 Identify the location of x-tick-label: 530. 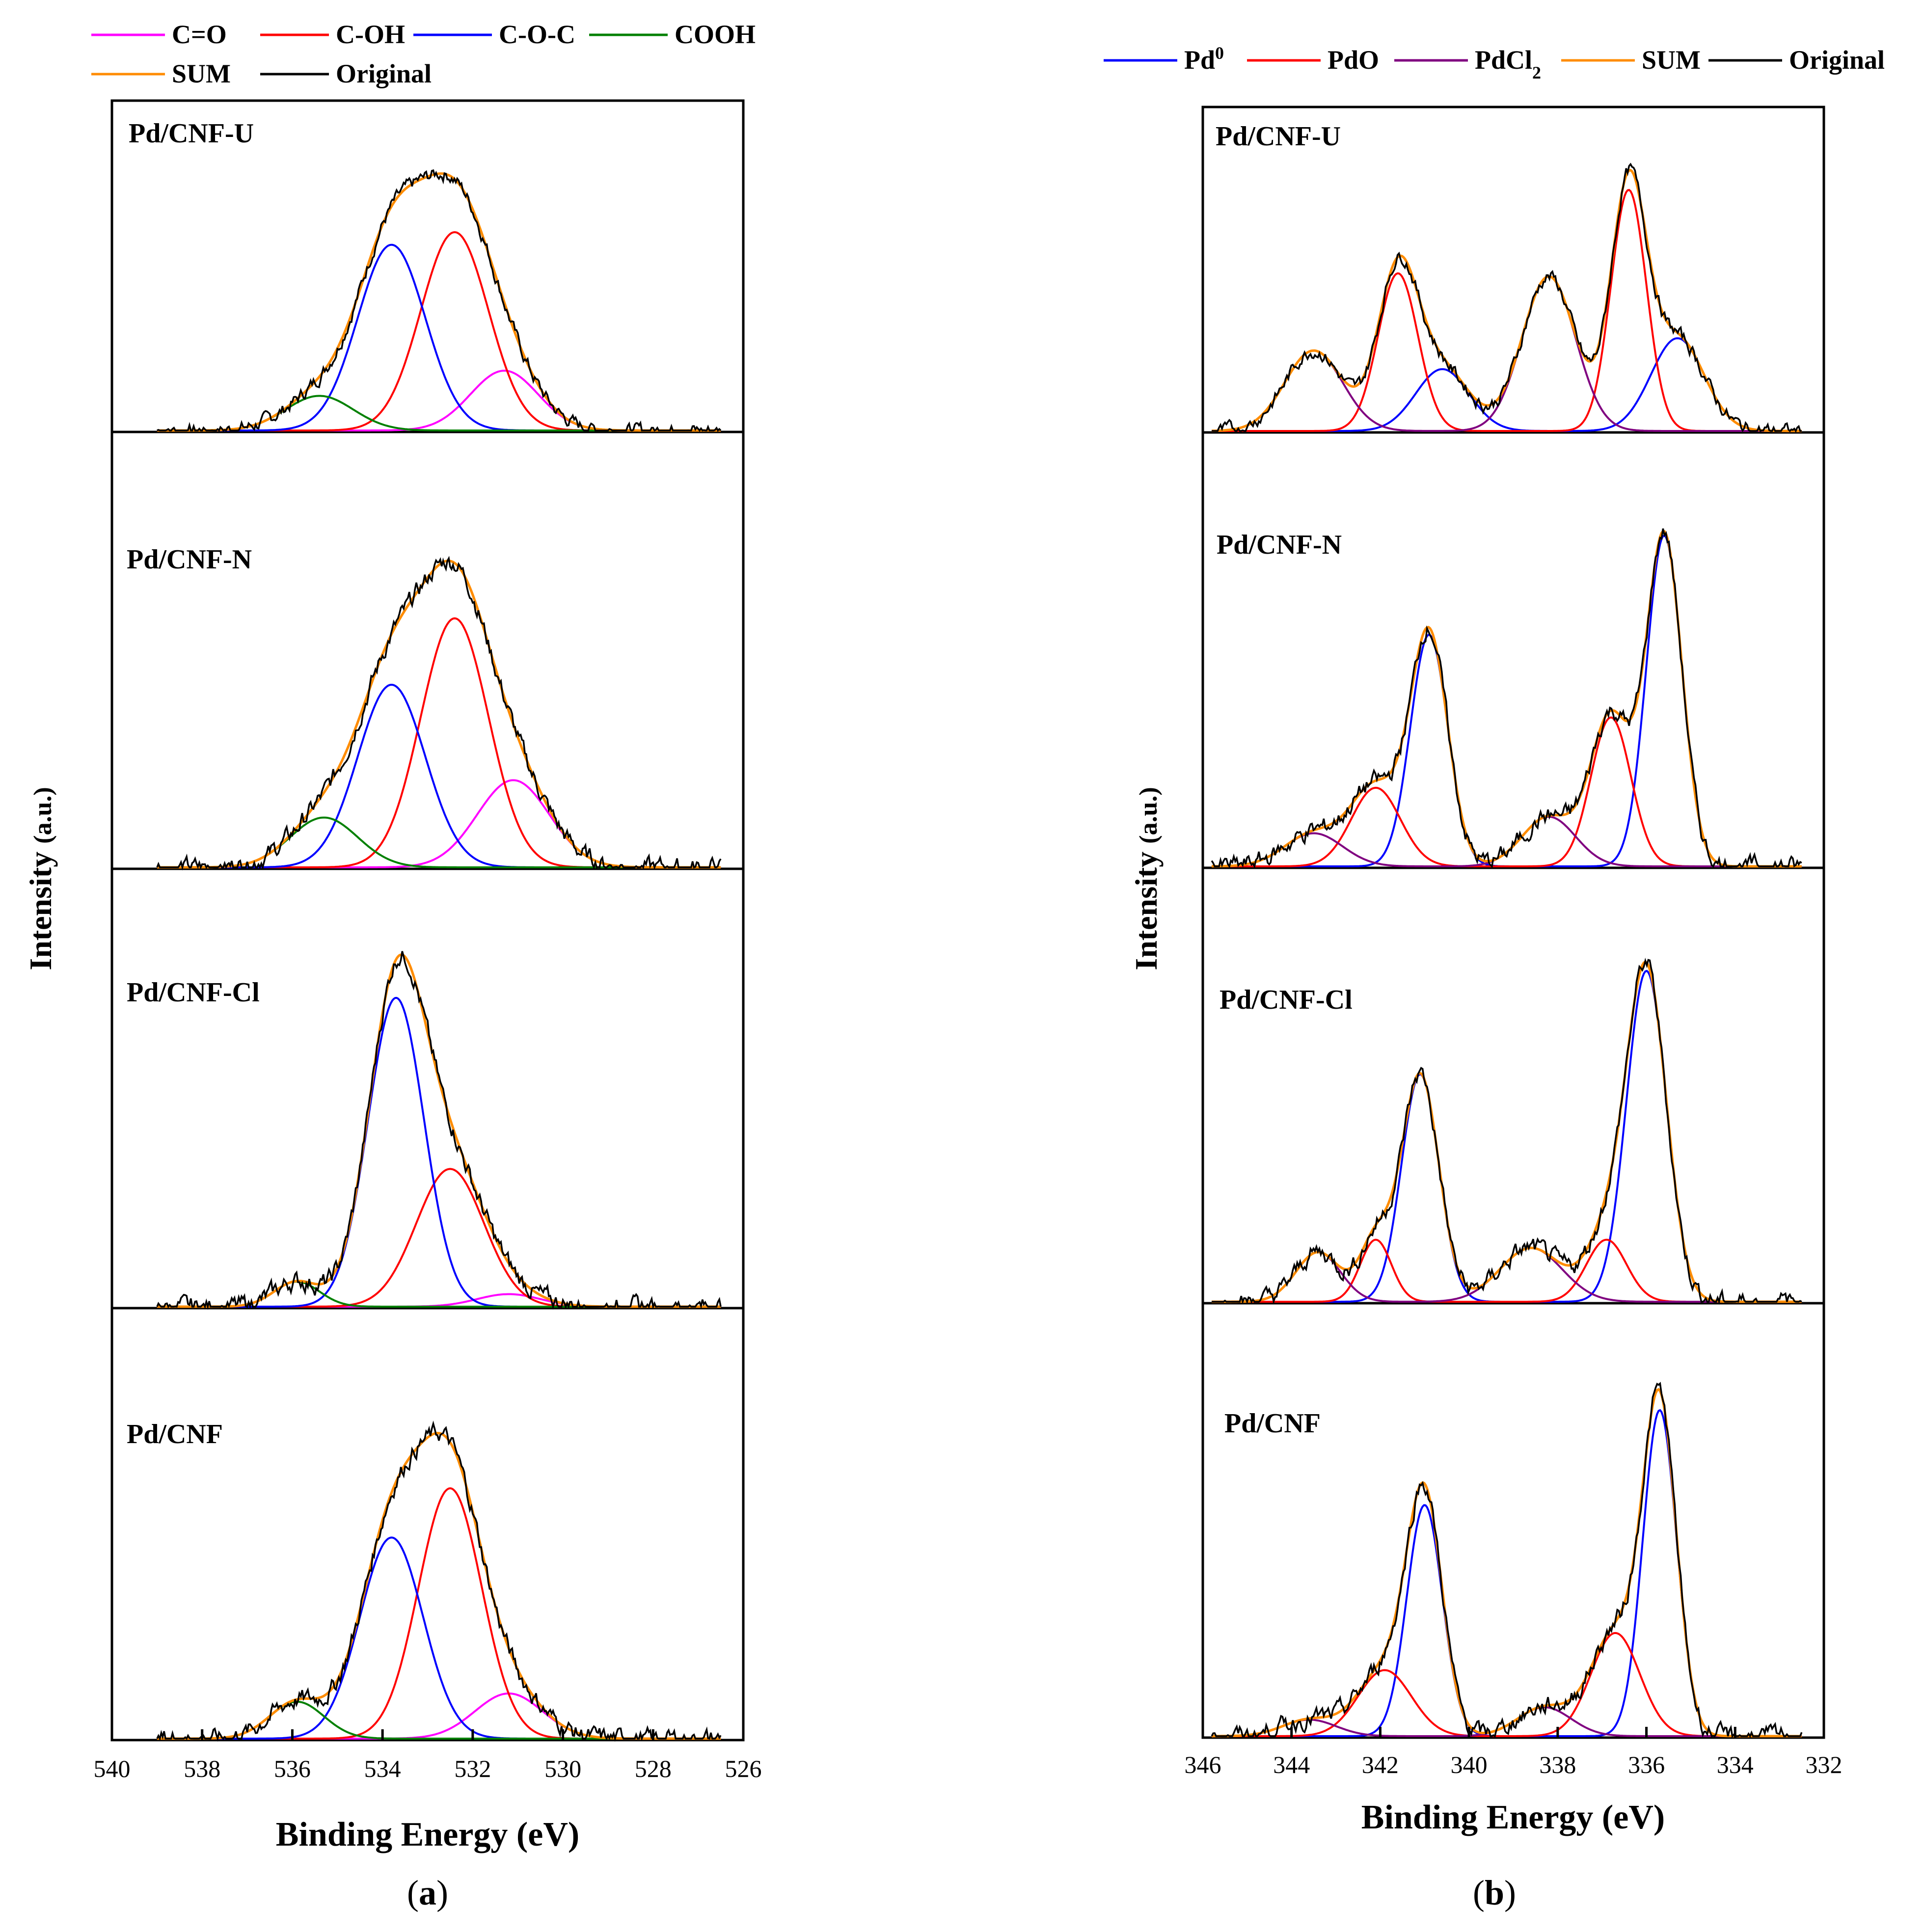
(562, 1768).